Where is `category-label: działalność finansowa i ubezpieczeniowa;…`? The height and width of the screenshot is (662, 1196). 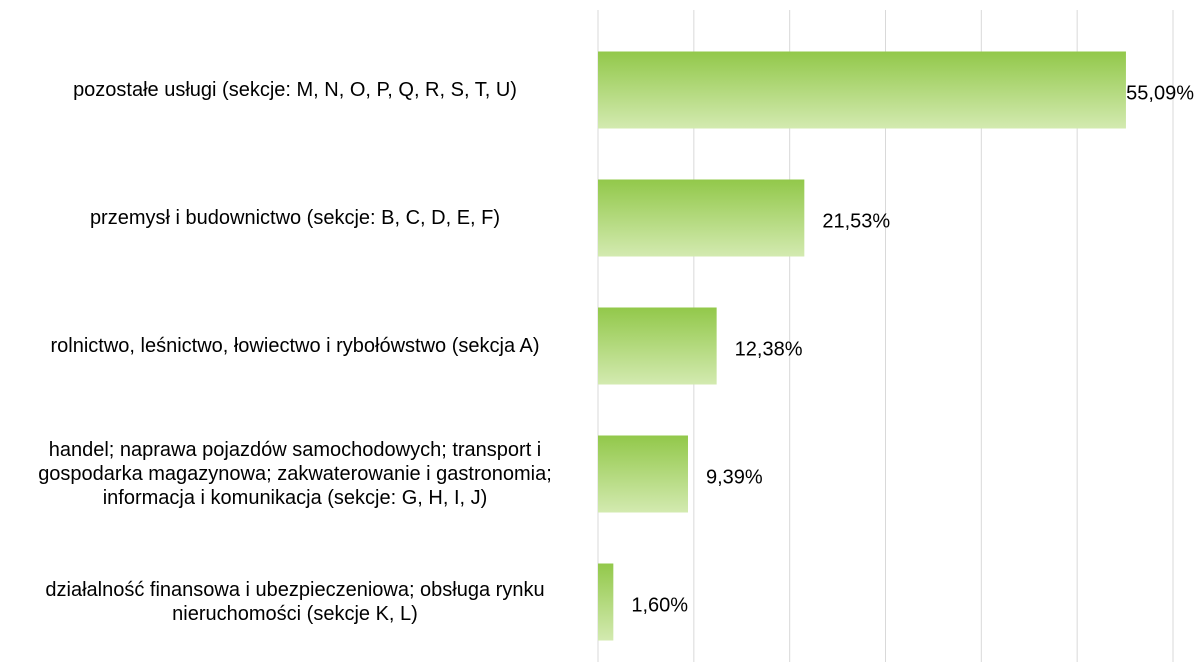 category-label: działalność finansowa i ubezpieczeniowa;… is located at coordinates (295, 602).